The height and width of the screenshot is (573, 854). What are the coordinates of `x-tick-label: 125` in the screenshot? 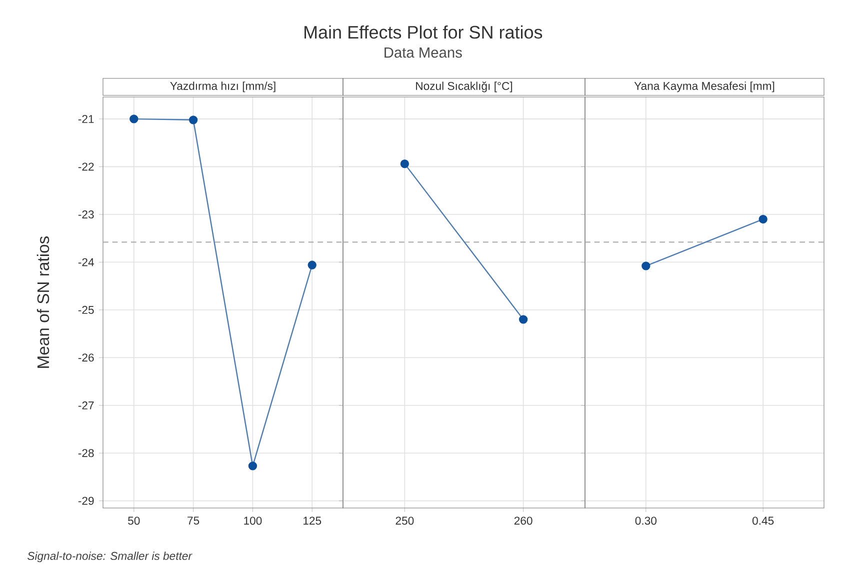 It's located at (313, 520).